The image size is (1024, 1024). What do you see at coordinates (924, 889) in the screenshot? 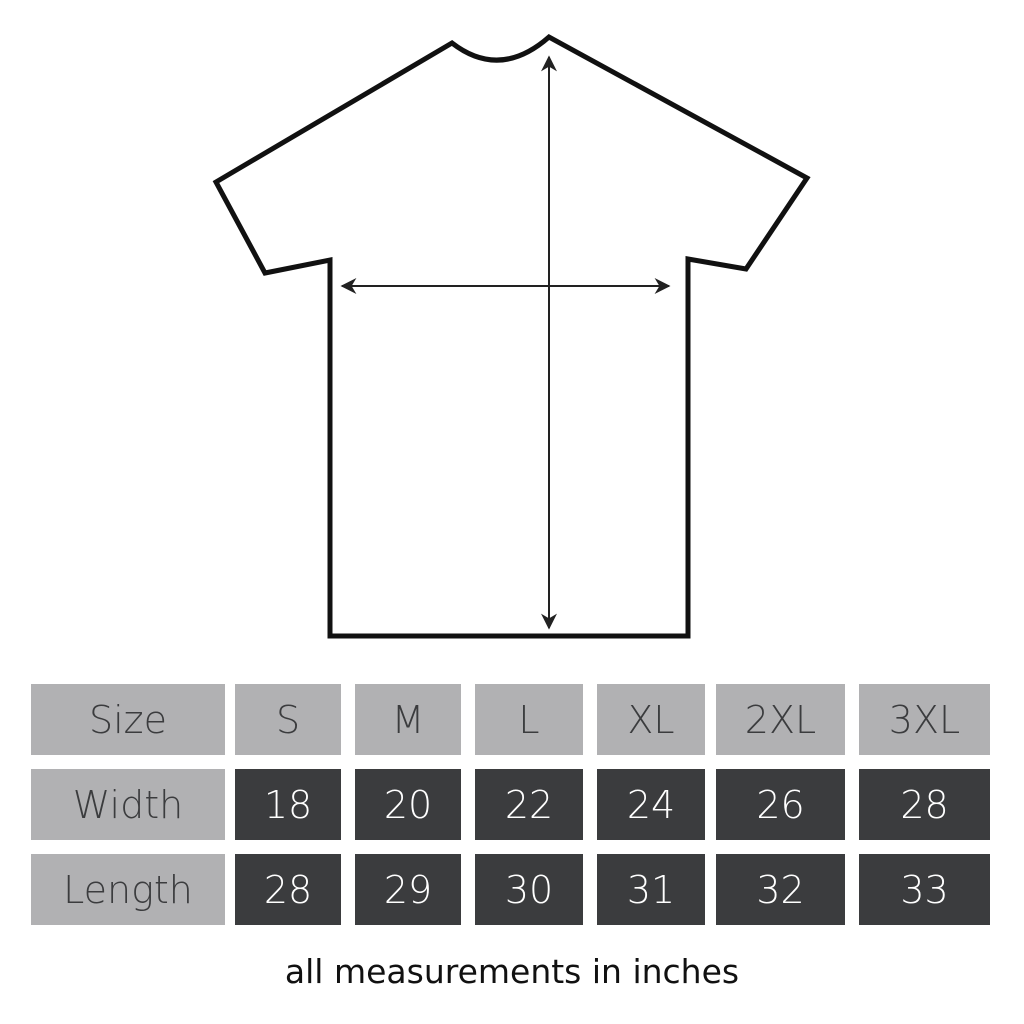
I see `length-cell: 33` at bounding box center [924, 889].